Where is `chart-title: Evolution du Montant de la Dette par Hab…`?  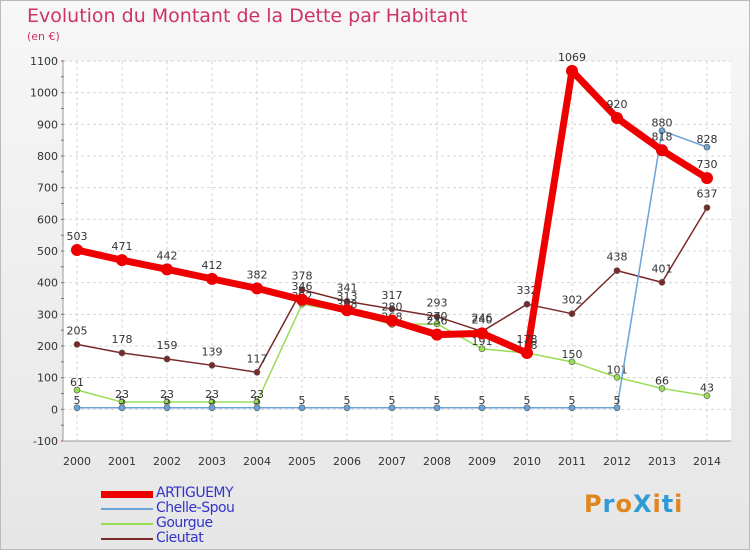
chart-title: Evolution du Montant de la Dette par Hab… is located at coordinates (247, 16).